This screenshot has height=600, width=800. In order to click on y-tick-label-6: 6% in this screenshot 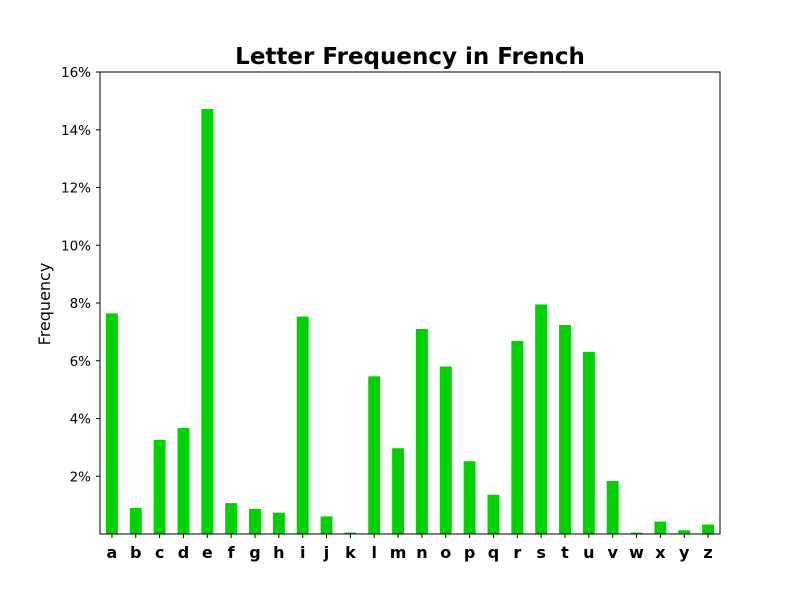, I will do `click(81, 362)`.